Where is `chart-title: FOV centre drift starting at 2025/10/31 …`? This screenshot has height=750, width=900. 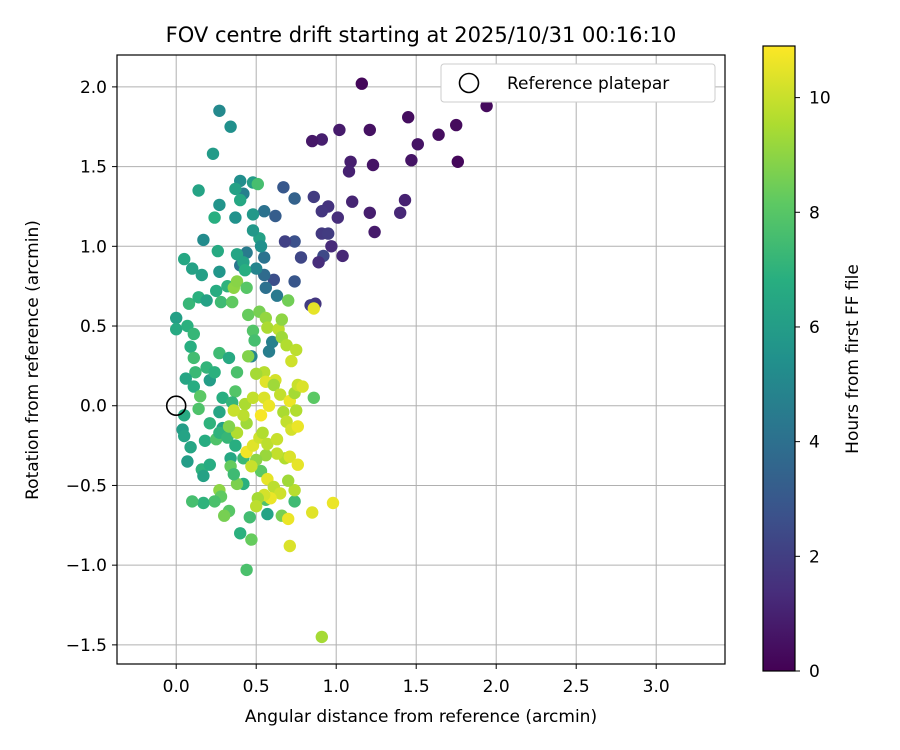
chart-title: FOV centre drift starting at 2025/10/31 … is located at coordinates (421, 35).